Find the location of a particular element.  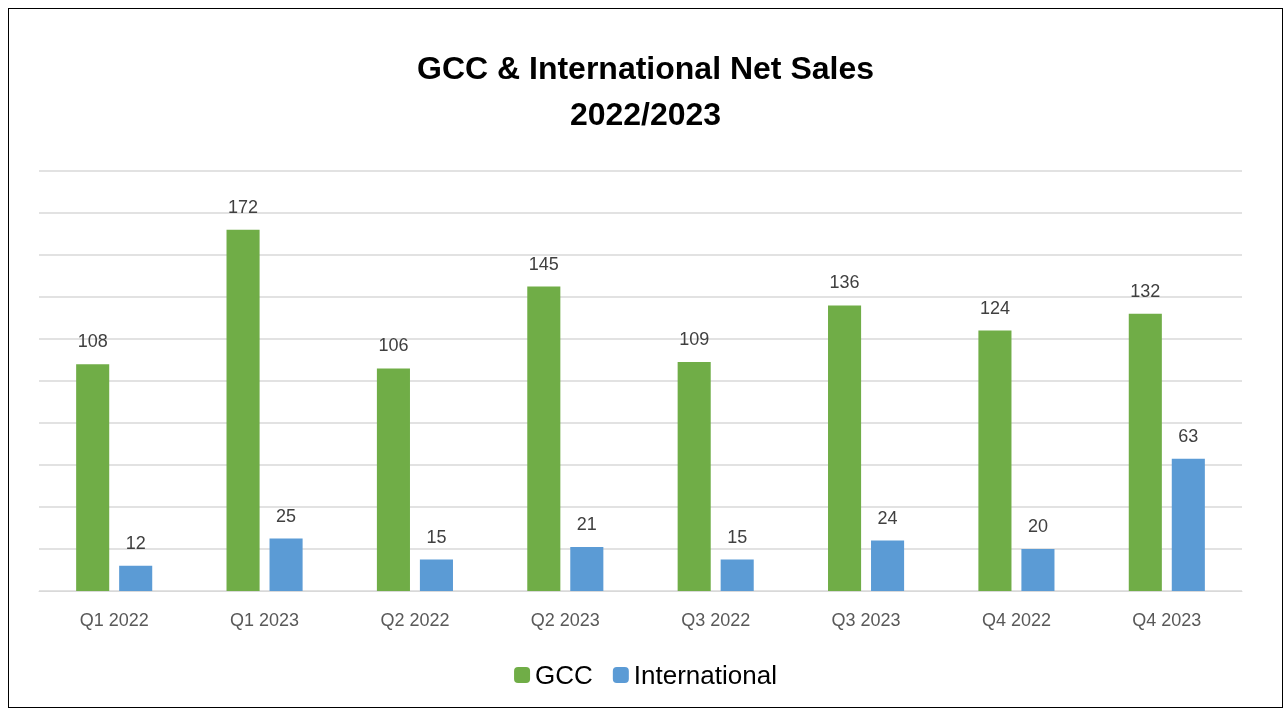

x-tick-label: Q4 2022 is located at coordinates (1016, 620).